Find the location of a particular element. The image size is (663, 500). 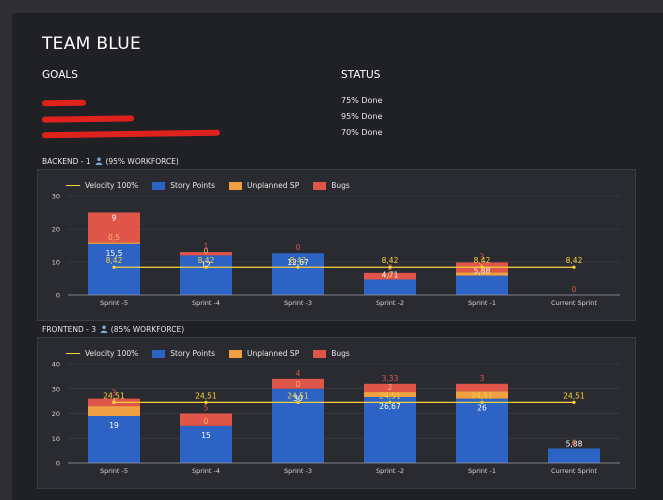

x-tick-label: Sprint -3 is located at coordinates (298, 471).